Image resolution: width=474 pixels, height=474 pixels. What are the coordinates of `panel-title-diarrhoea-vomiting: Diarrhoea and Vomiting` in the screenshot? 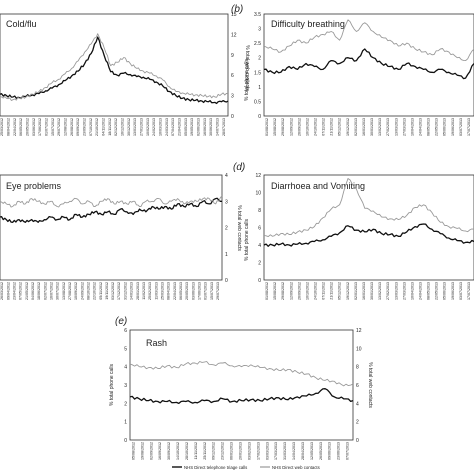 It's located at (318, 186).